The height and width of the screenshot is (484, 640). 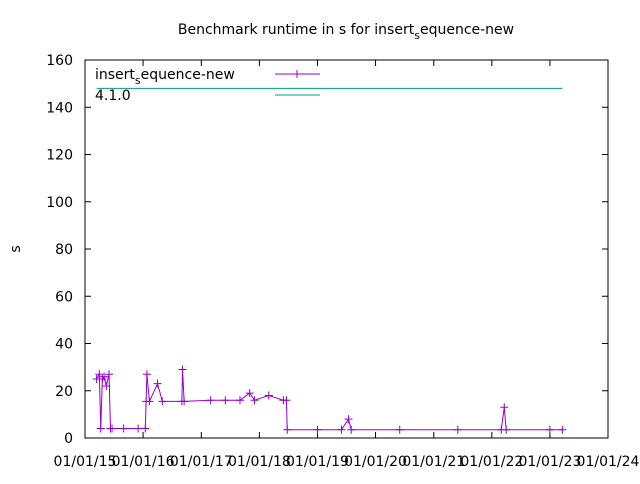 I want to click on x-tick-label: 01/01/17, so click(x=201, y=462).